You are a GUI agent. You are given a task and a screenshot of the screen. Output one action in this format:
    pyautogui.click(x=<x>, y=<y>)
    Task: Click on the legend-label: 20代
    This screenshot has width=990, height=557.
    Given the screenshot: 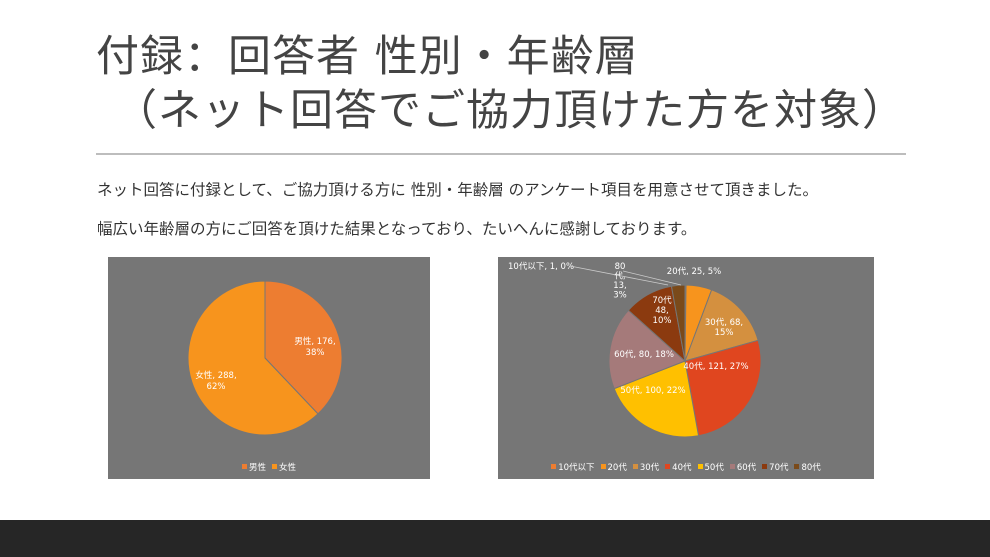 What is the action you would take?
    pyautogui.click(x=617, y=468)
    